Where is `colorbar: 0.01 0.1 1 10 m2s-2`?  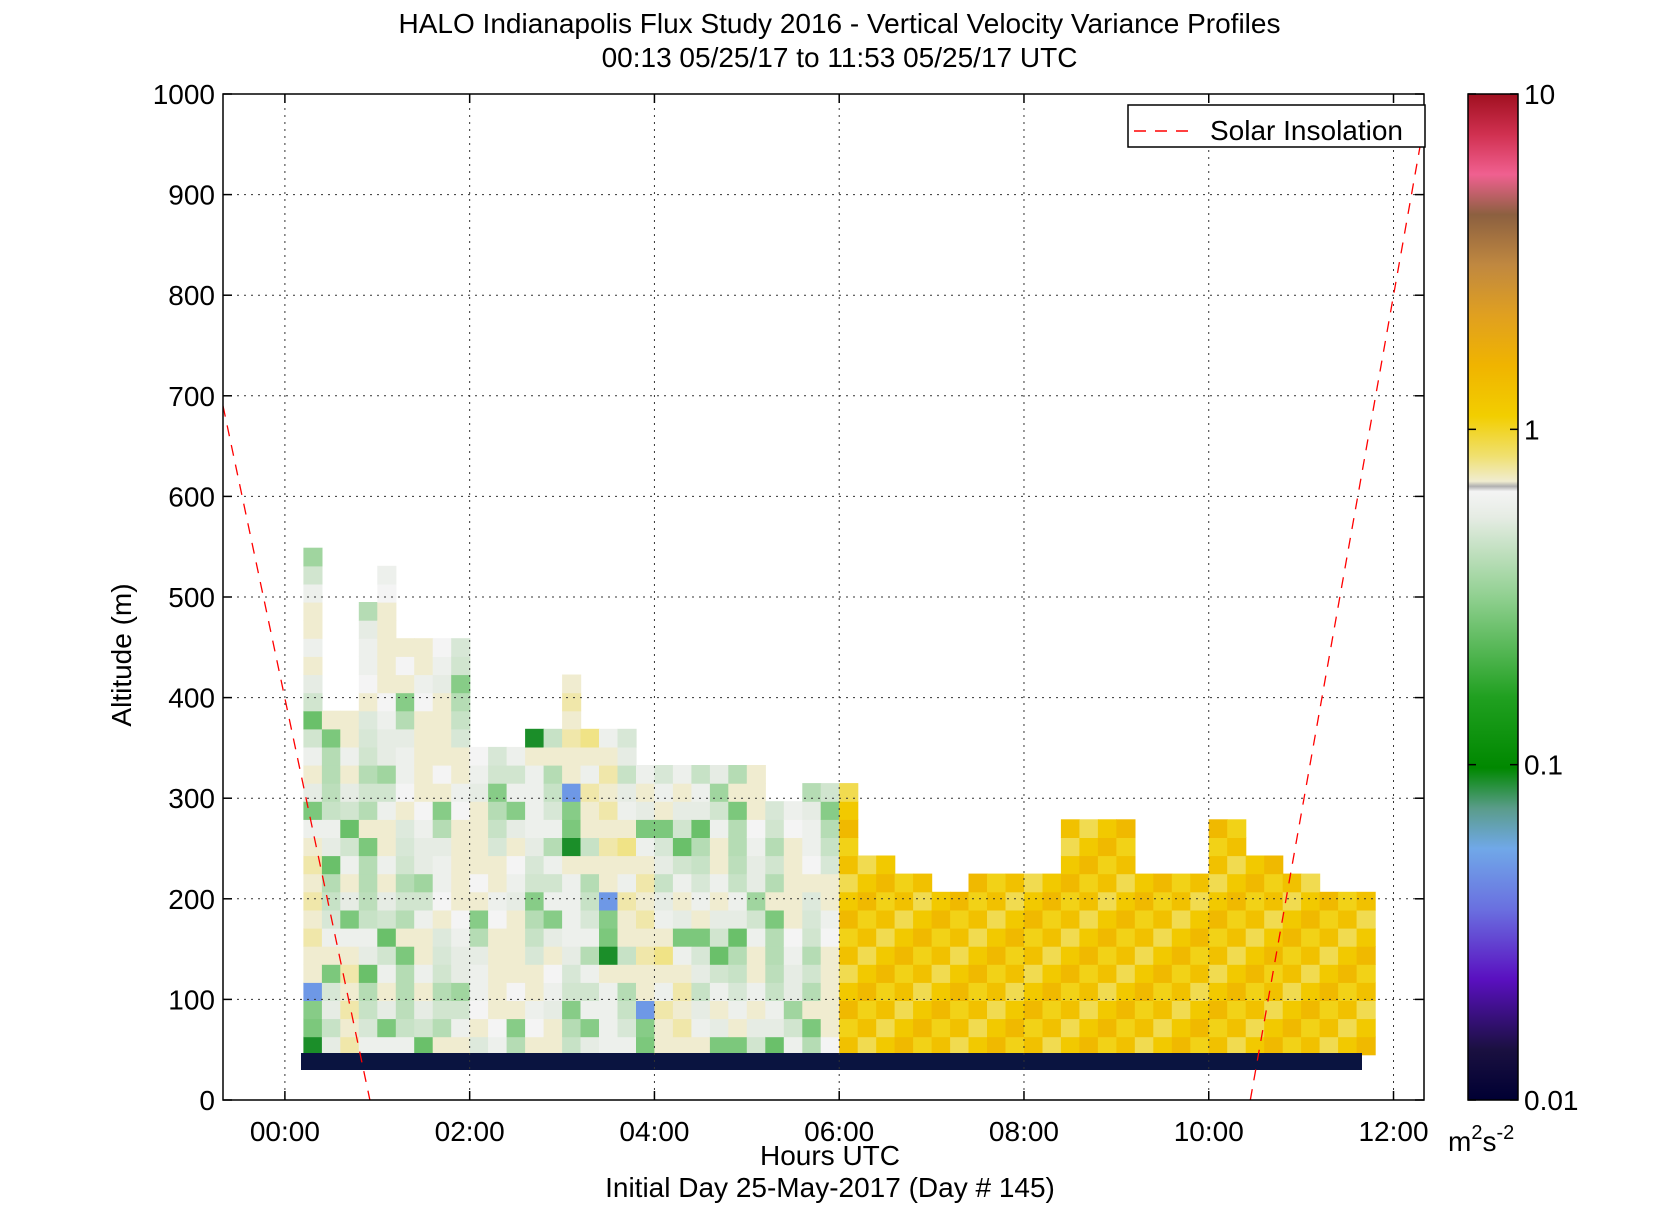
colorbar: 0.01 0.1 1 10 m2s-2 is located at coordinates (1513, 618).